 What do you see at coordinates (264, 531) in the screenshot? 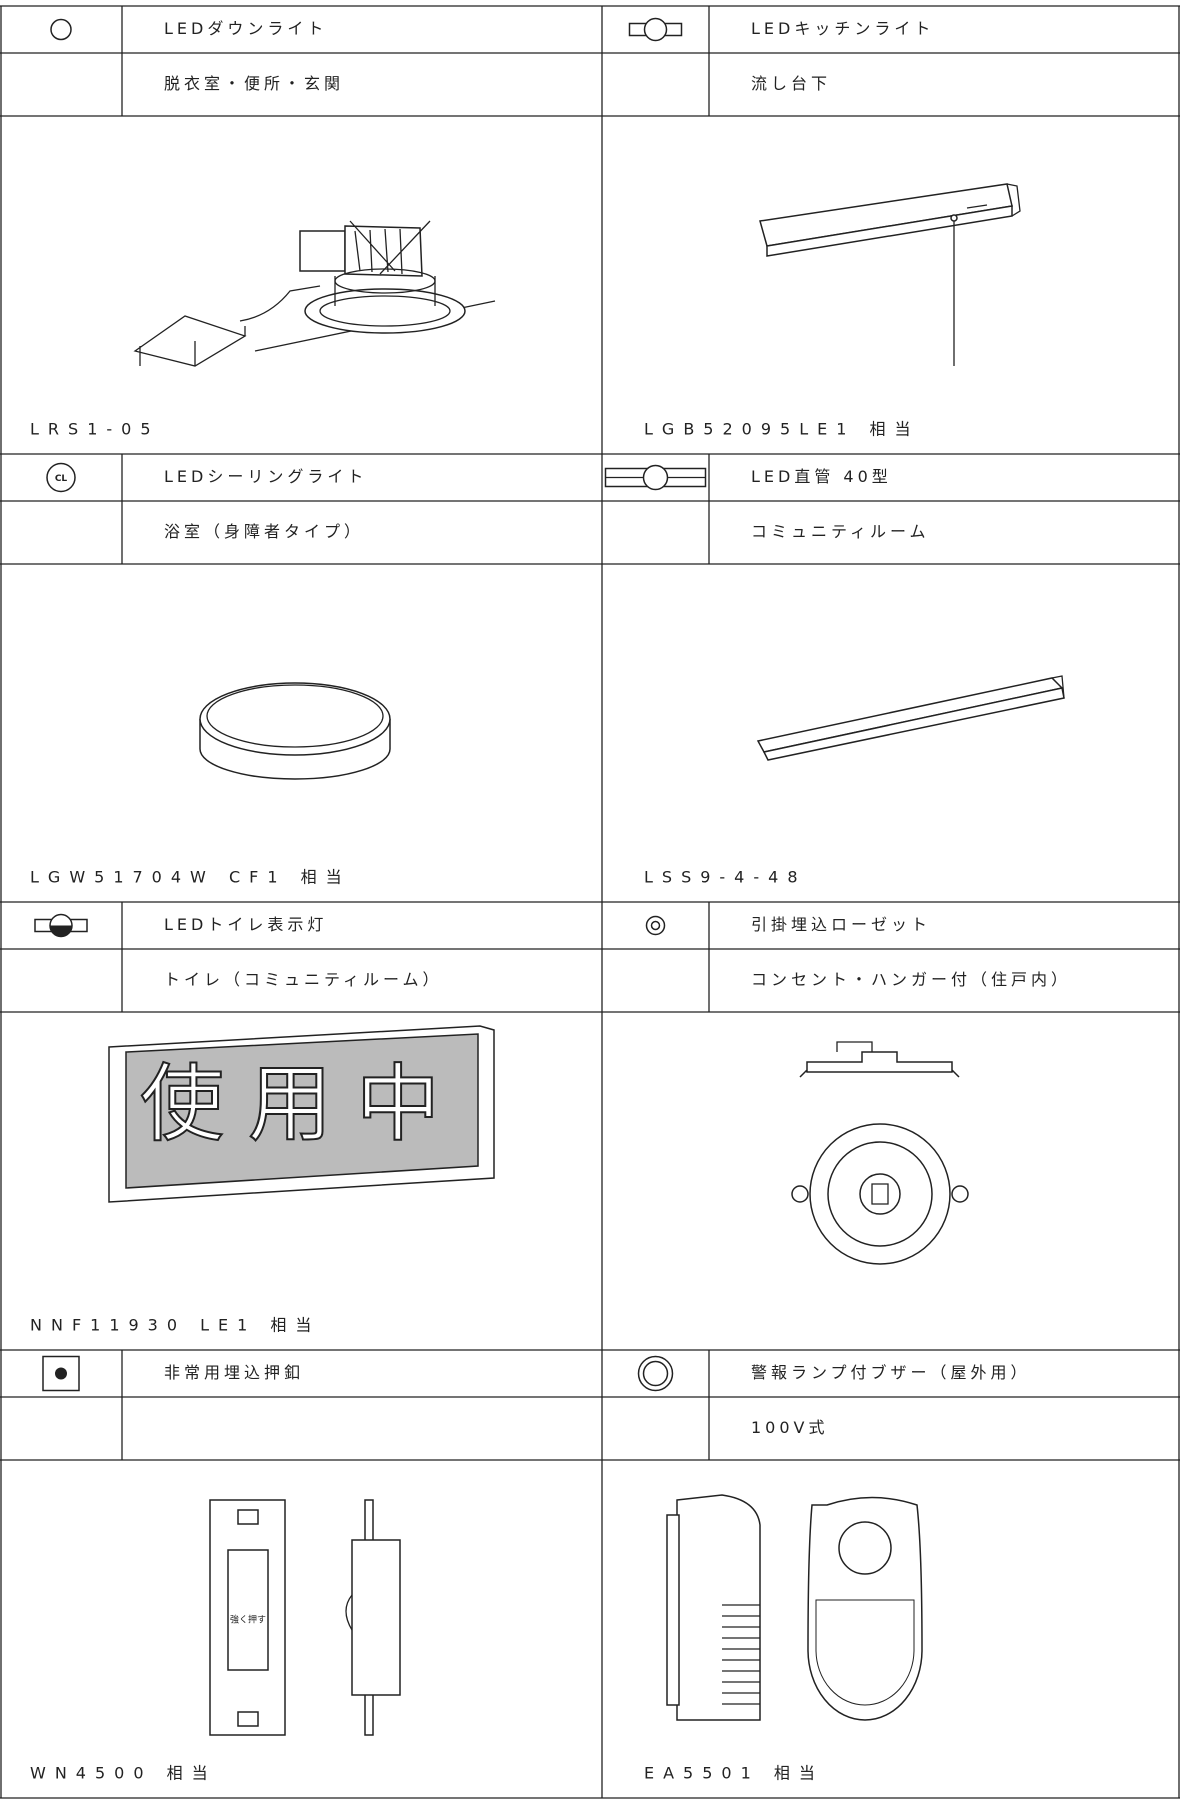
I see `location: 浴室（身障者タイプ）` at bounding box center [264, 531].